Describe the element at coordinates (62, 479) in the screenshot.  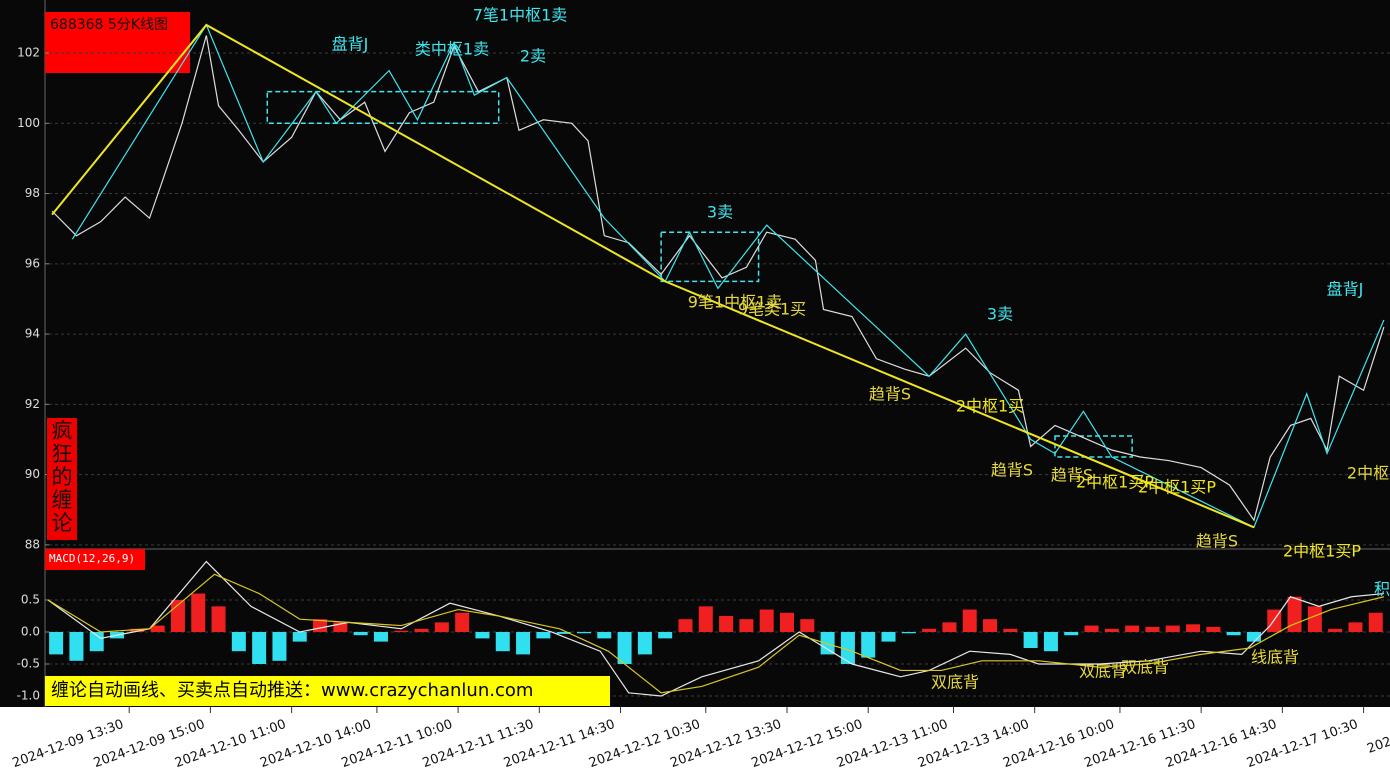
I see `side-label: 疯狂的缠论` at that location.